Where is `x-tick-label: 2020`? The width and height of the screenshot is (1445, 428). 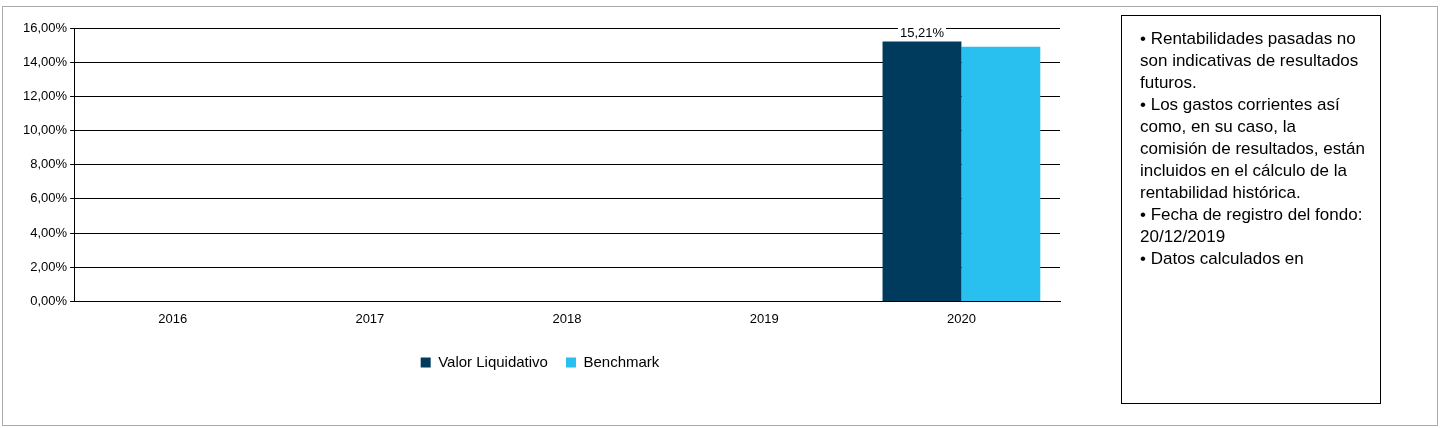 x-tick-label: 2020 is located at coordinates (961, 318).